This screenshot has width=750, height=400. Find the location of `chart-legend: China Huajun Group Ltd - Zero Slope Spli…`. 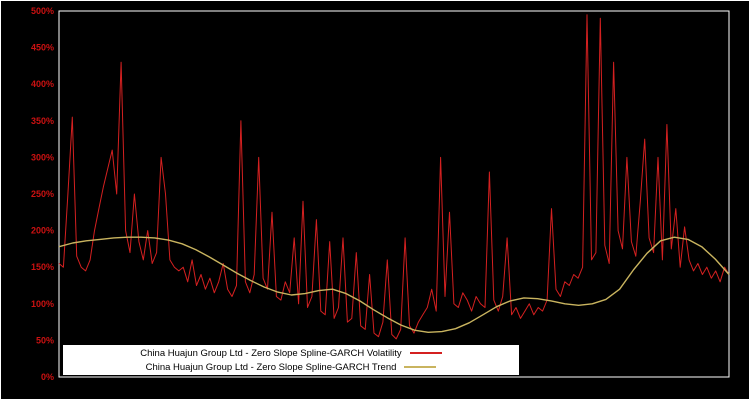

chart-legend: China Huajun Group Ltd - Zero Slope Spli… is located at coordinates (291, 360).